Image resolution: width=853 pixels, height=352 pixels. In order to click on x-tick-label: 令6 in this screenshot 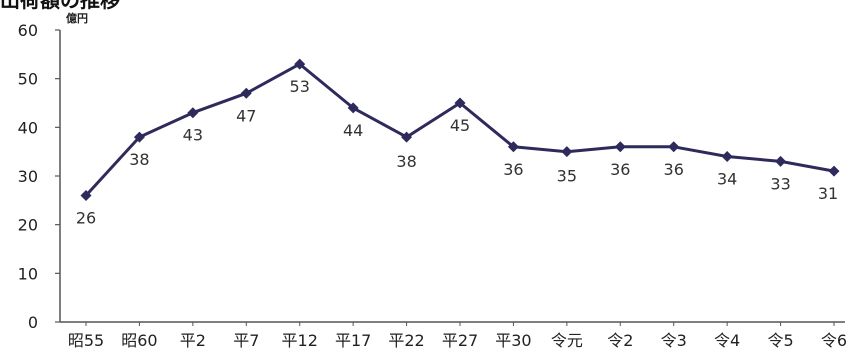, I will do `click(834, 340)`.